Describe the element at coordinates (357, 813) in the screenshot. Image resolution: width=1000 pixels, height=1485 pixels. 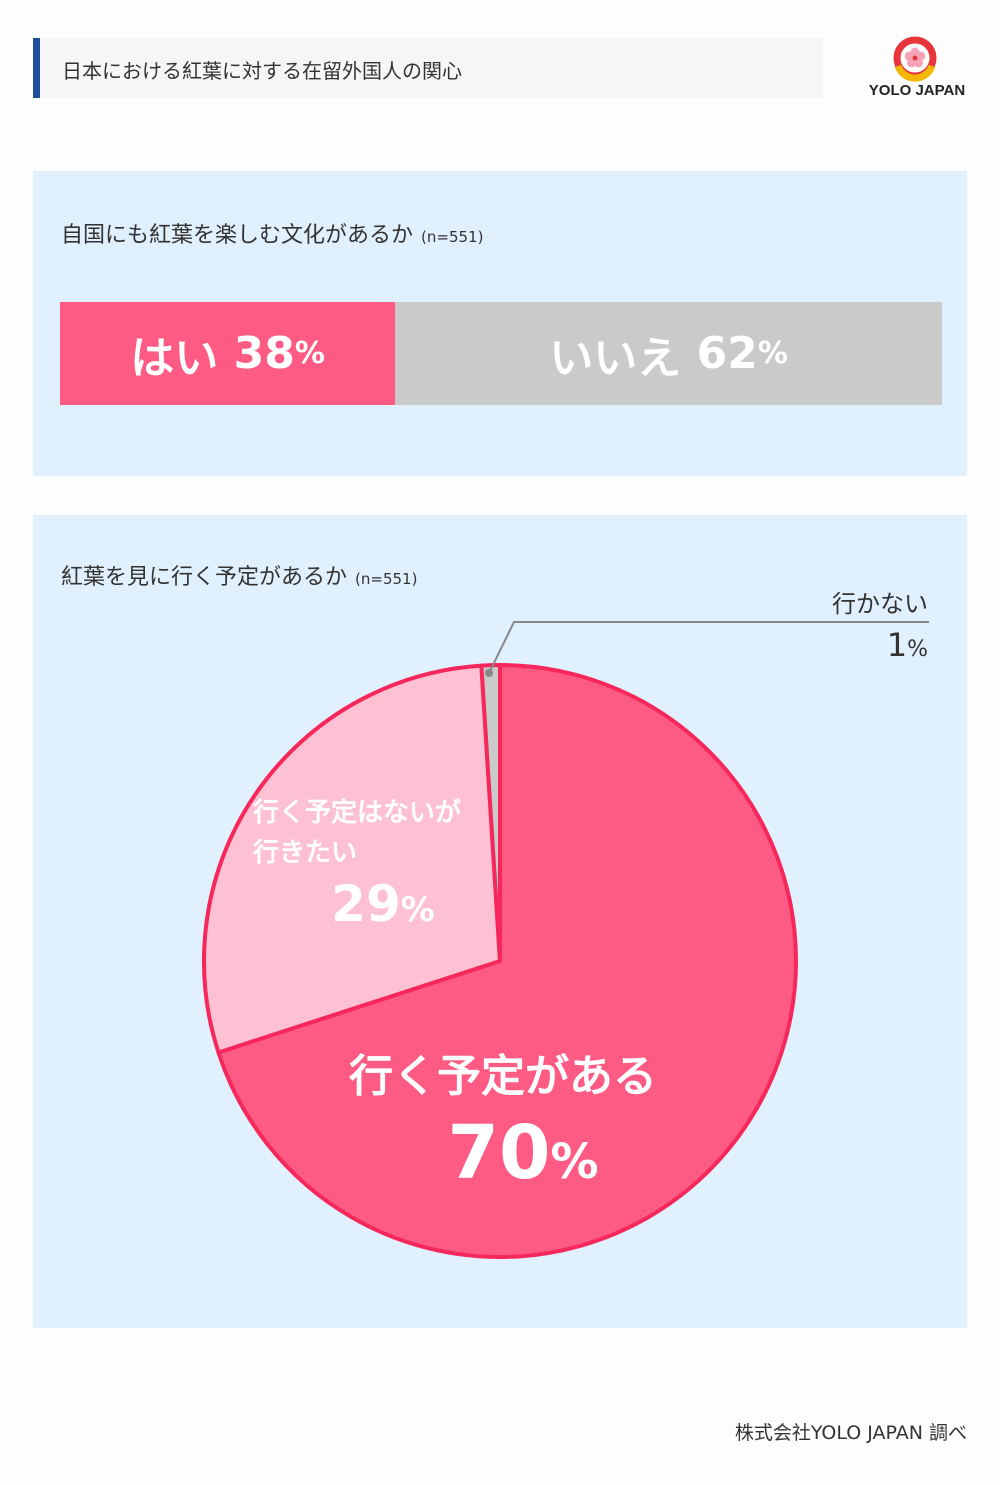
I see `slice-label-want-line1: 行く予定はないが` at that location.